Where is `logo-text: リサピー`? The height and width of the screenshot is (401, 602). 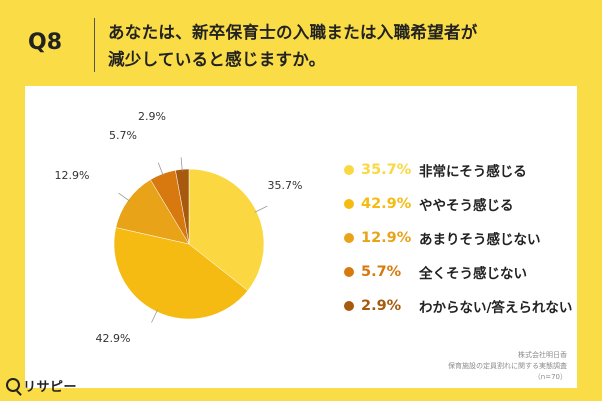
logo-text: リサピー is located at coordinates (50, 387).